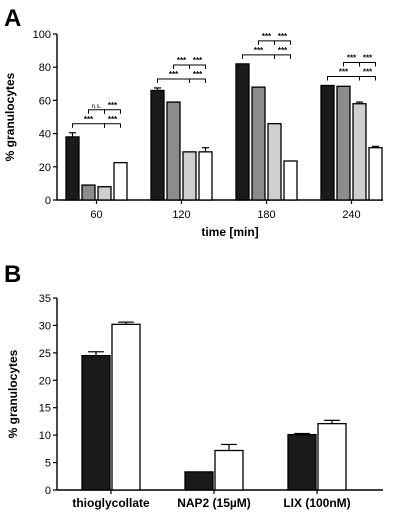 The width and height of the screenshot is (400, 513). I want to click on panel-a-letter: A, so click(12, 18).